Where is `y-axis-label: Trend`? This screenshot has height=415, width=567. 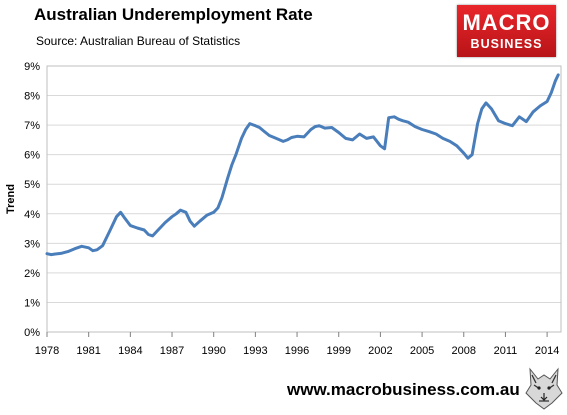
y-axis-label: Trend is located at coordinates (11, 199).